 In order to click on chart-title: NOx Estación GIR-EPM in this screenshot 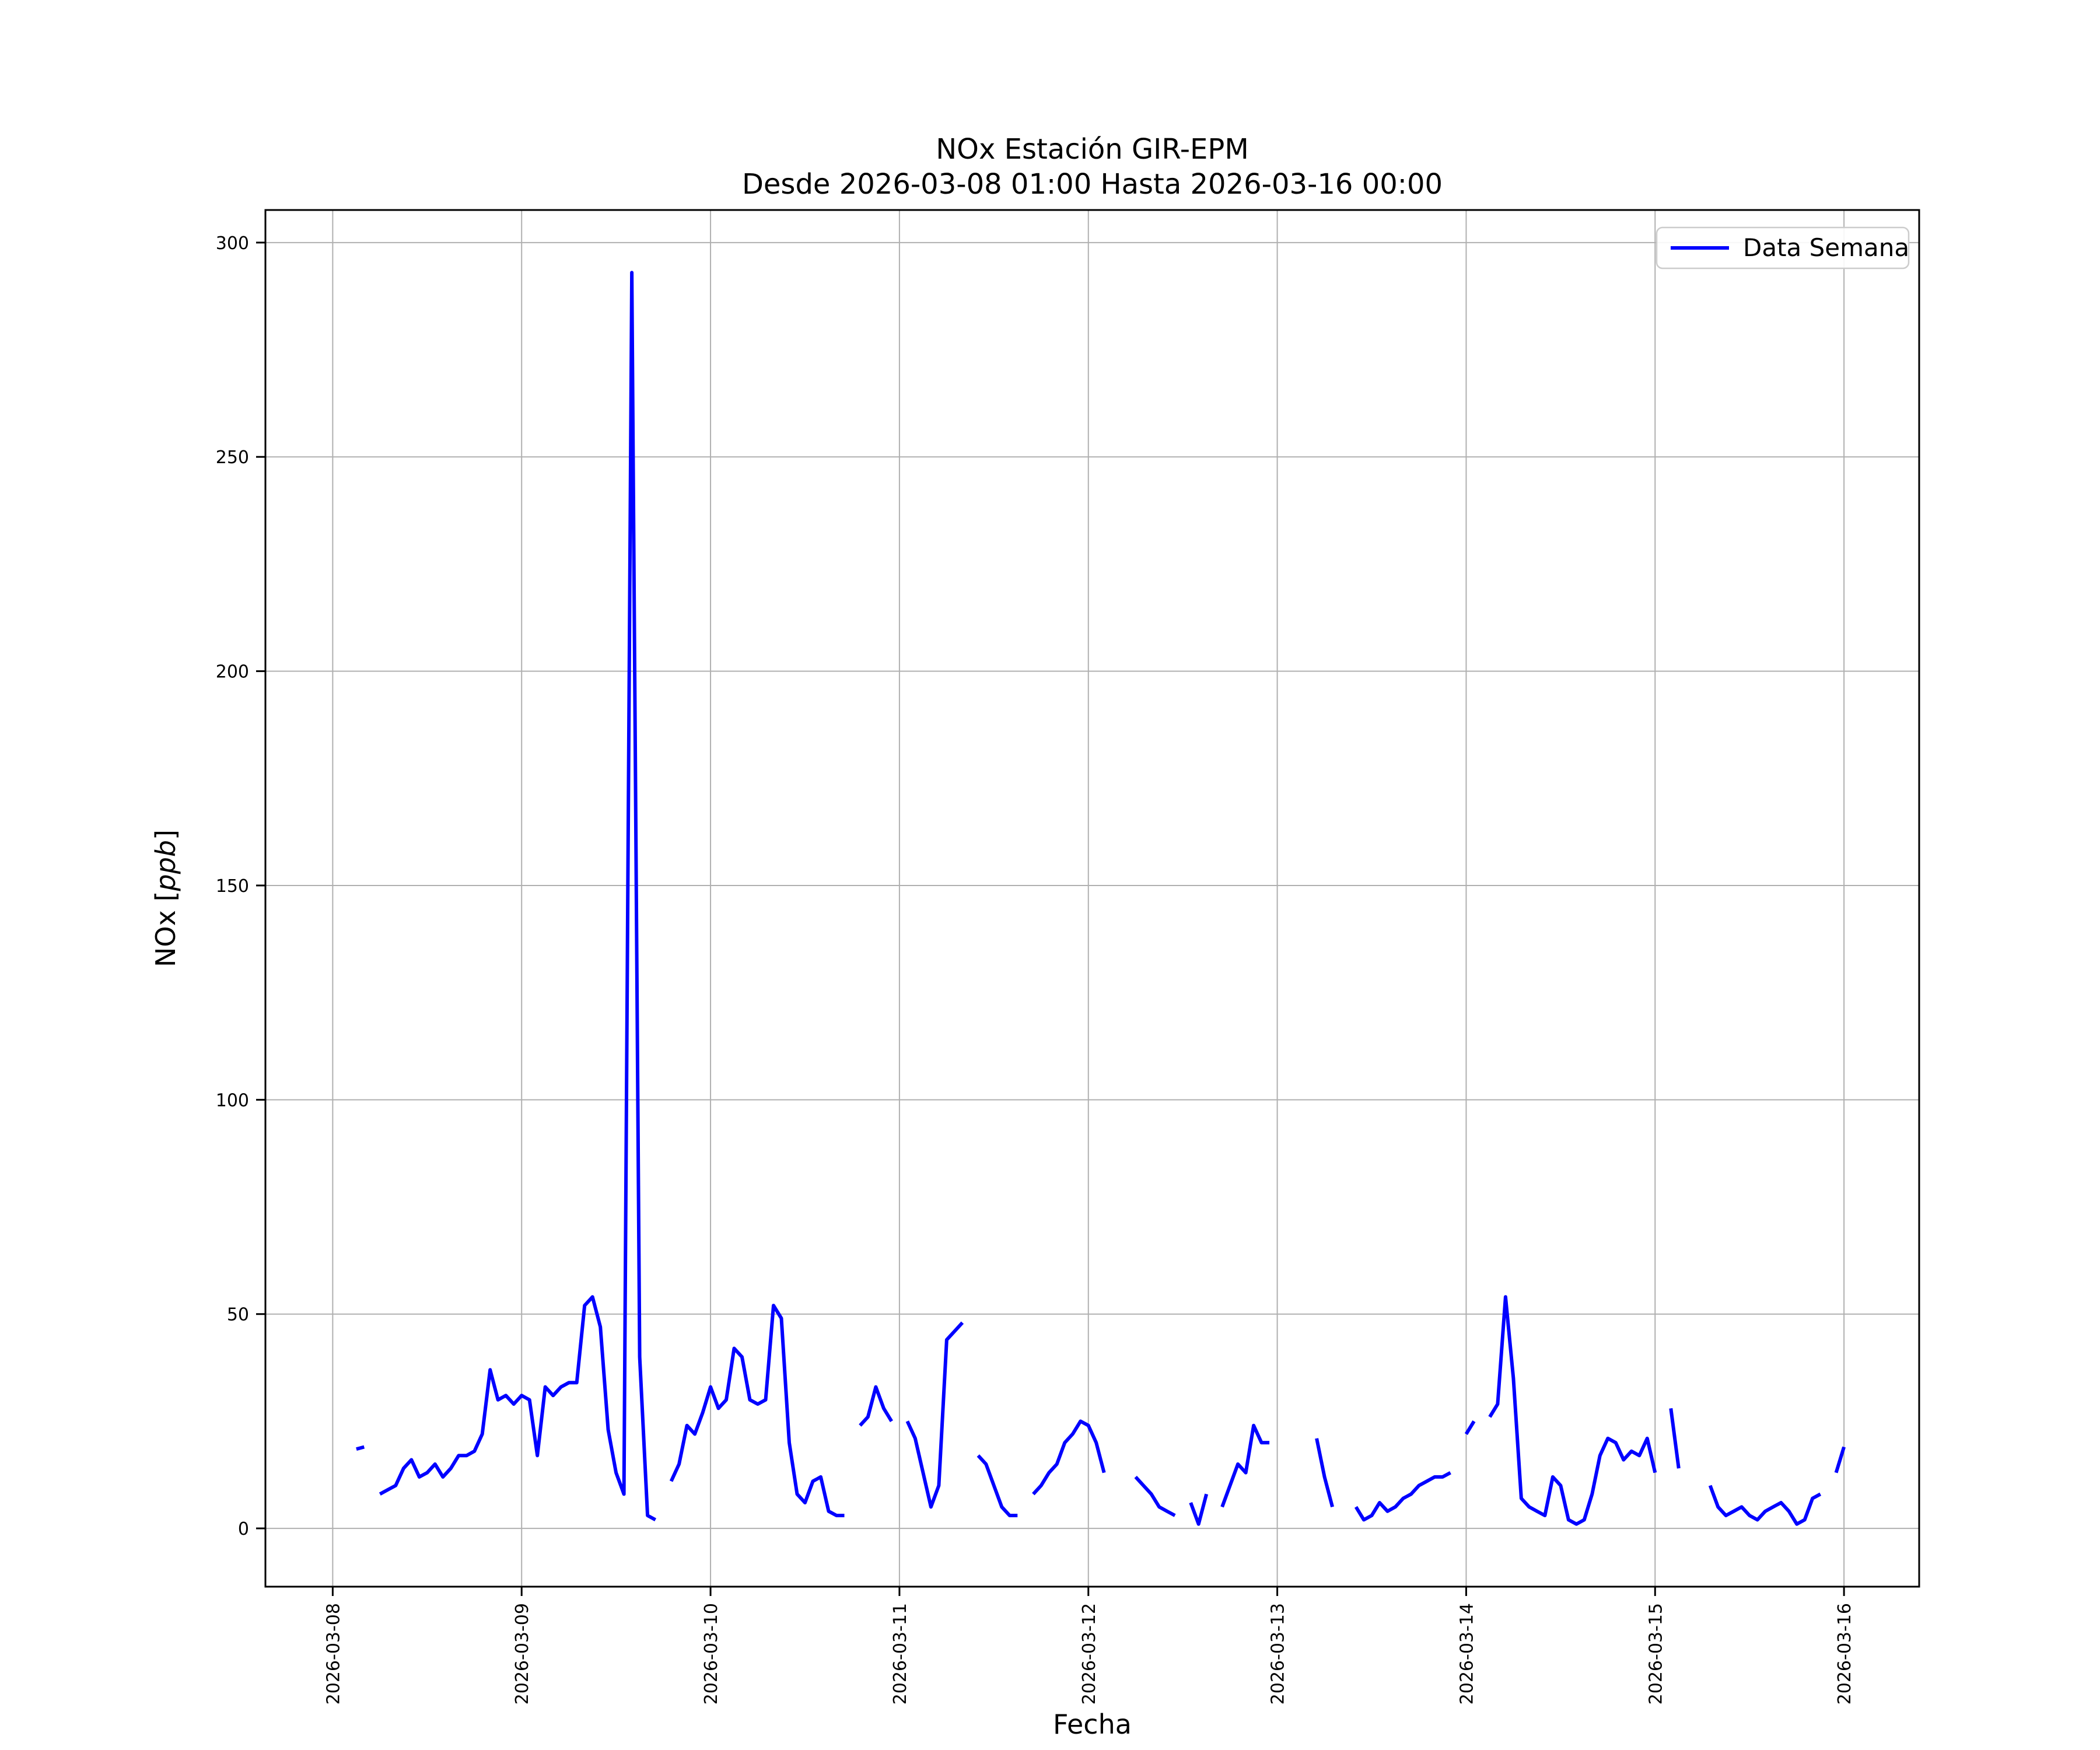, I will do `click(1092, 149)`.